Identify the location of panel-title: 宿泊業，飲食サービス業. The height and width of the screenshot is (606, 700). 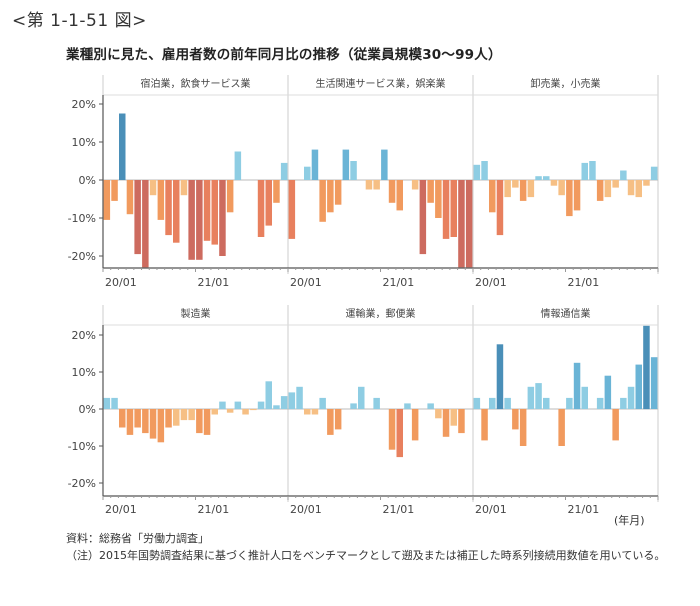
(196, 83).